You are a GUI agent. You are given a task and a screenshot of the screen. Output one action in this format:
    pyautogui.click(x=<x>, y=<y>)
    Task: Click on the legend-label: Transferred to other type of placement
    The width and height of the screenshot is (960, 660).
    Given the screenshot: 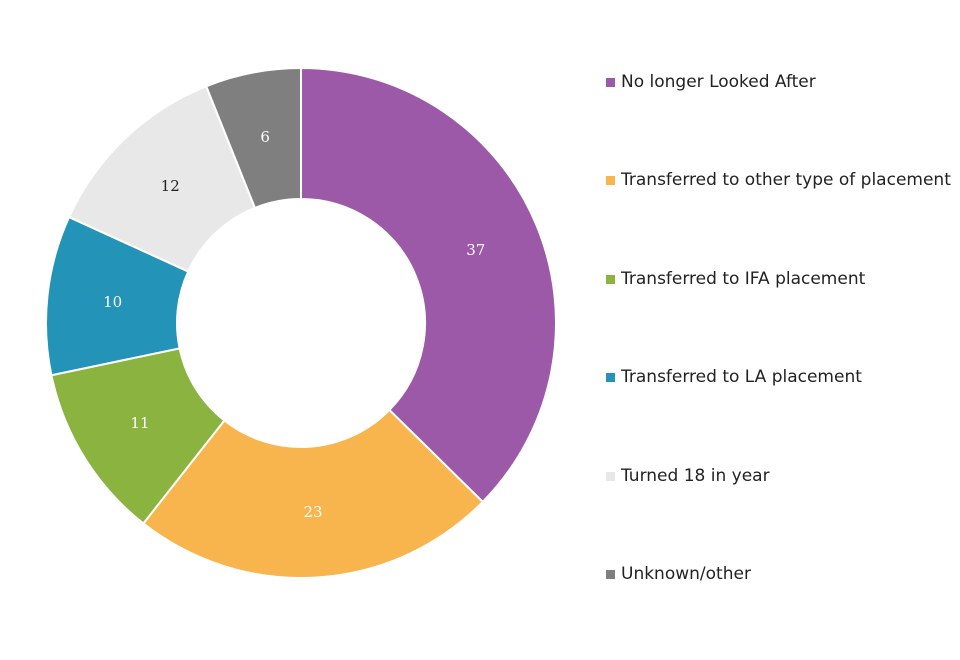 What is the action you would take?
    pyautogui.click(x=786, y=180)
    